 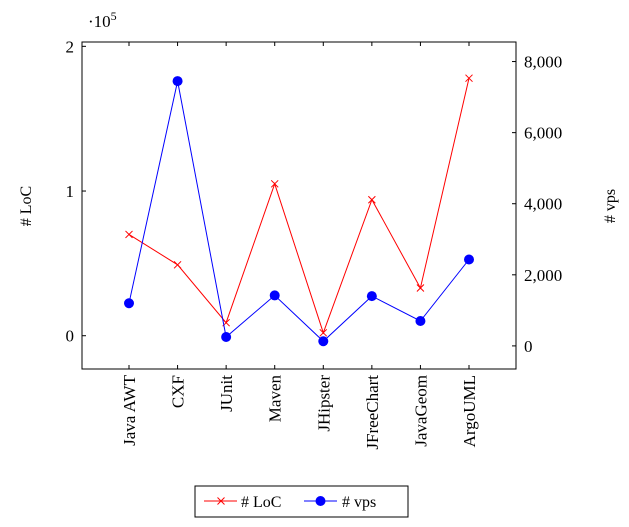 What do you see at coordinates (372, 412) in the screenshot?
I see `x-axis-tick-label: JFreeChart` at bounding box center [372, 412].